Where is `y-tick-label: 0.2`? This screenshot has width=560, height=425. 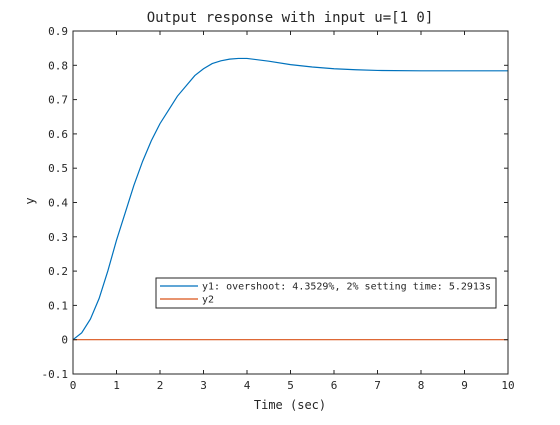
y-tick-label: 0.2 is located at coordinates (58, 271).